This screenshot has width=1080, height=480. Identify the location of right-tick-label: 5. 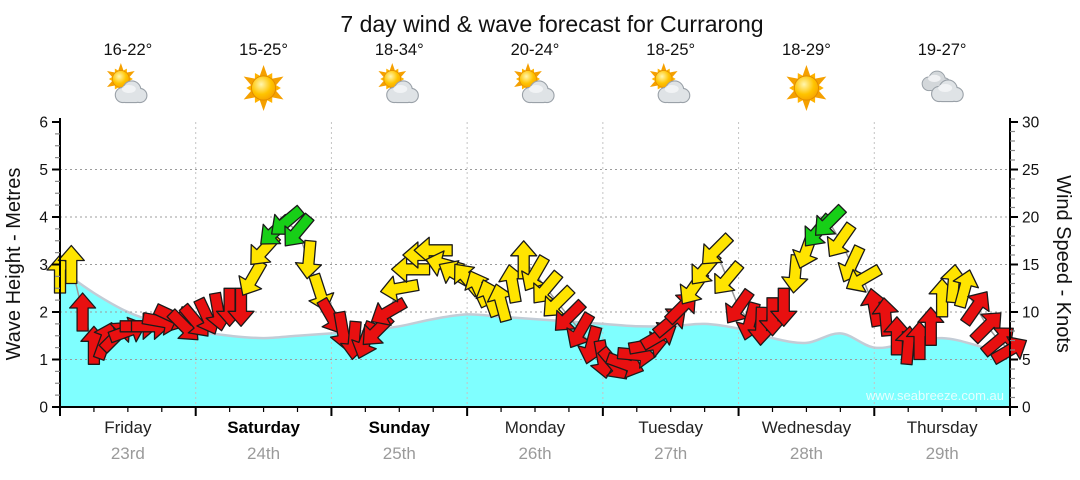
(1026, 360).